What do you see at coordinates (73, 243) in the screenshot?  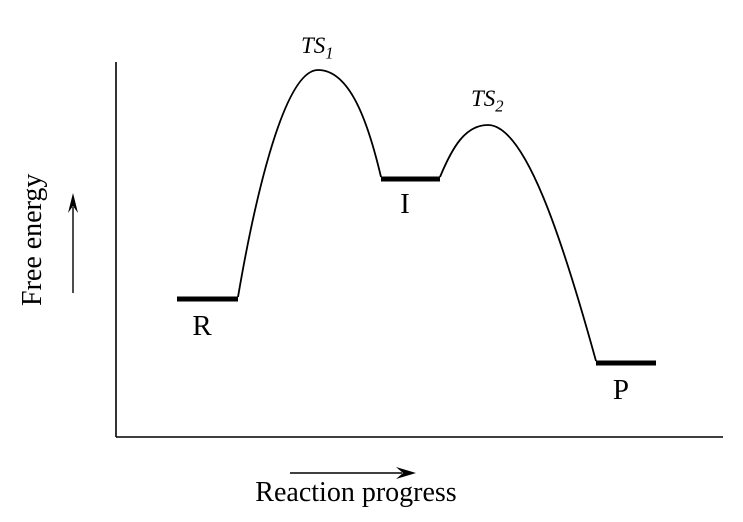 I see `free-energy-up-arrow-icon` at bounding box center [73, 243].